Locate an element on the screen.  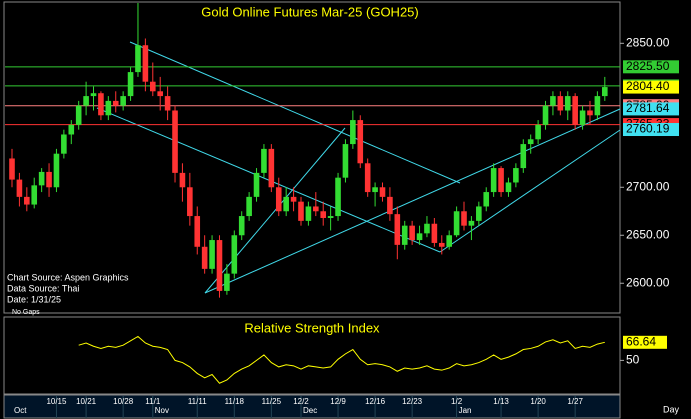
x-month-label: Dec is located at coordinates (310, 410).